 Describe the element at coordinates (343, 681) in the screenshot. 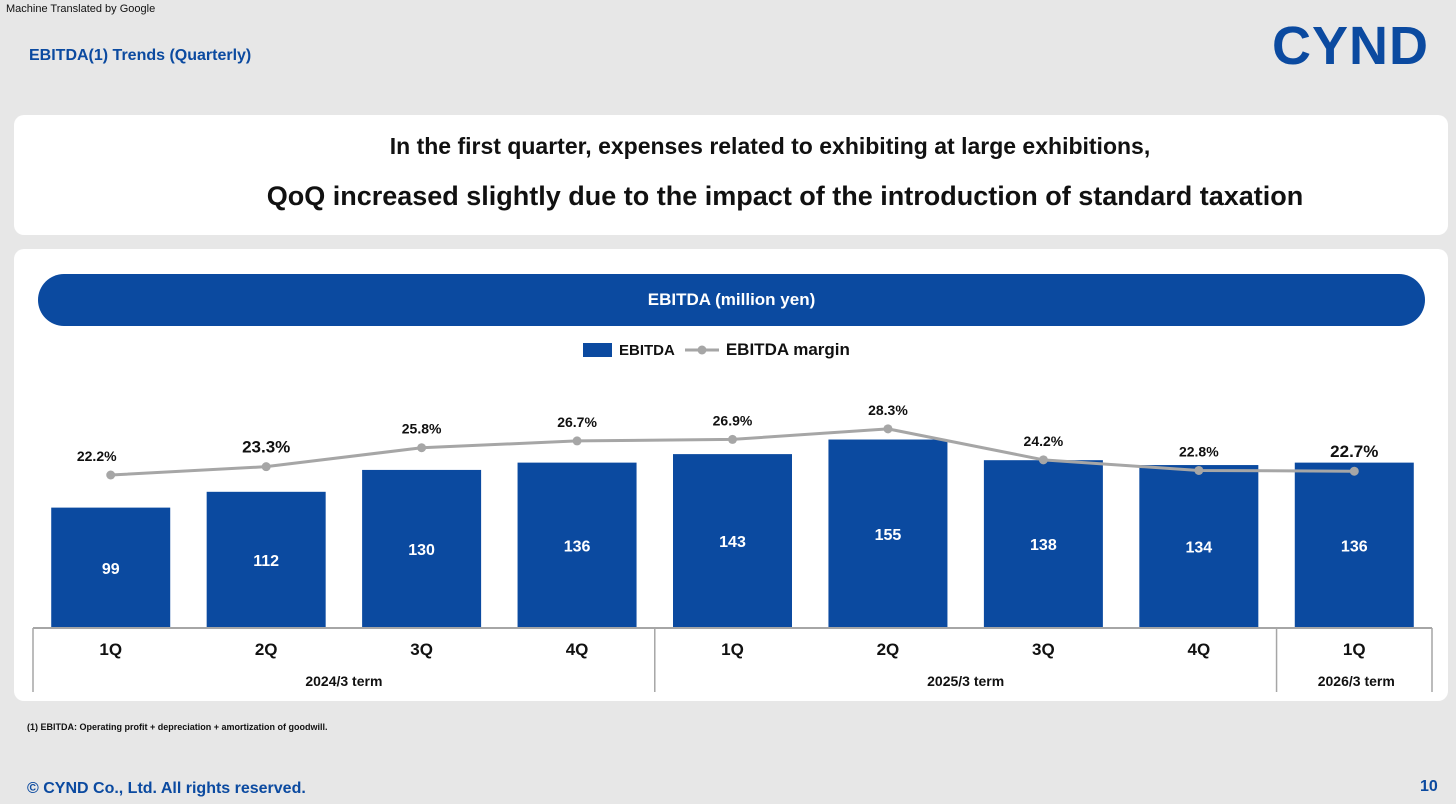

I see `group-label: 2024/3 term` at that location.